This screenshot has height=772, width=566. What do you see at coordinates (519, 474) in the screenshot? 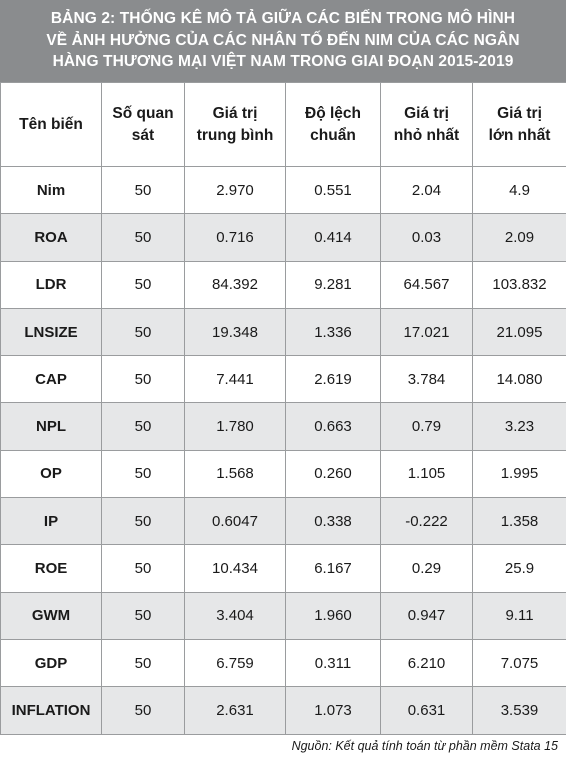
I see `value-cell: 1.995` at bounding box center [519, 474].